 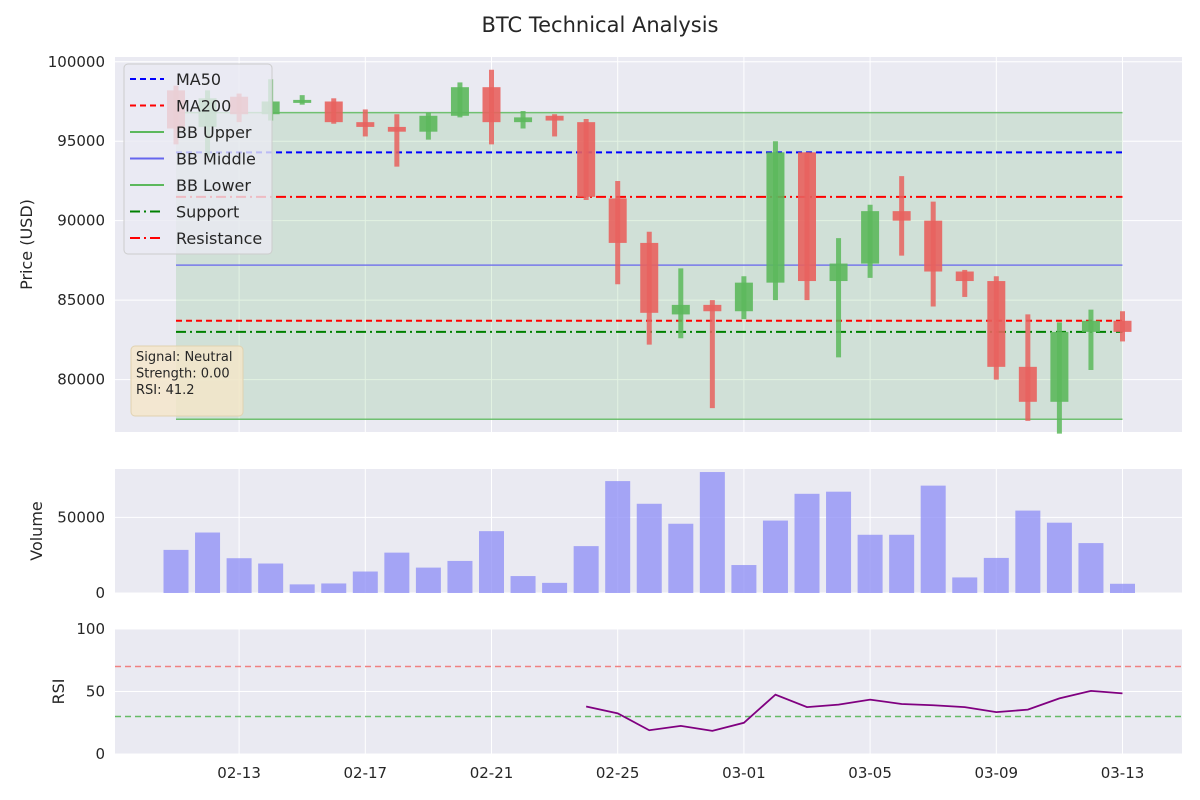 What do you see at coordinates (600, 25) in the screenshot?
I see `chart-title: BTC Technical Analysis` at bounding box center [600, 25].